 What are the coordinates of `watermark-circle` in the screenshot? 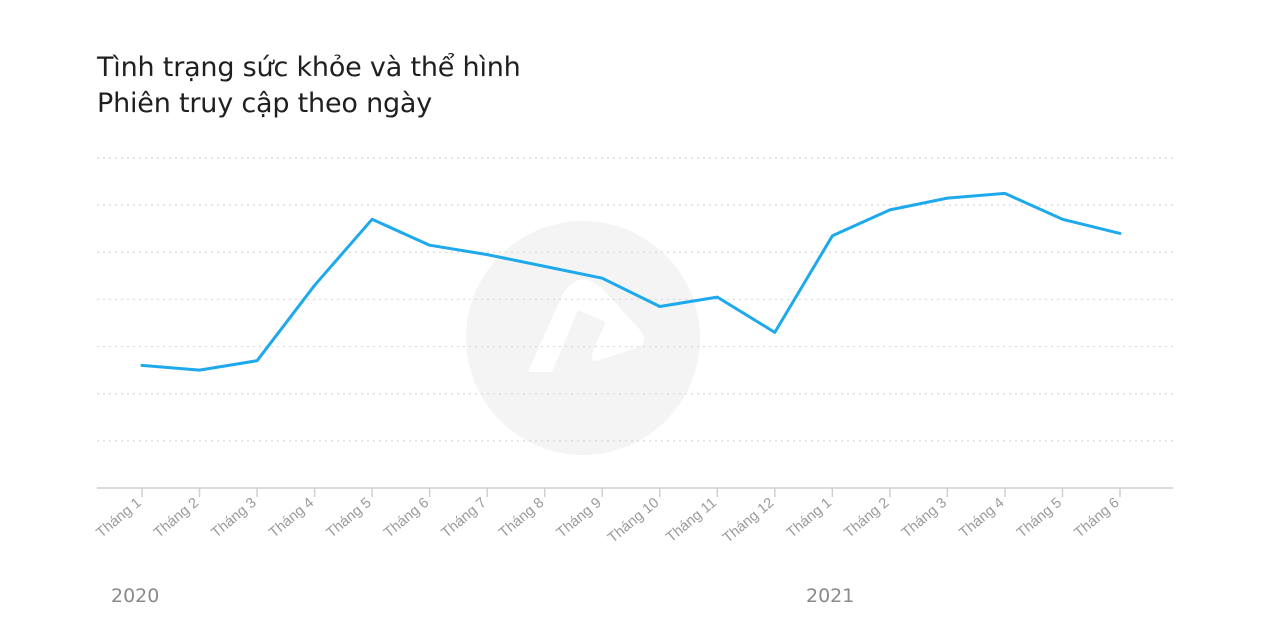 It's located at (583, 338).